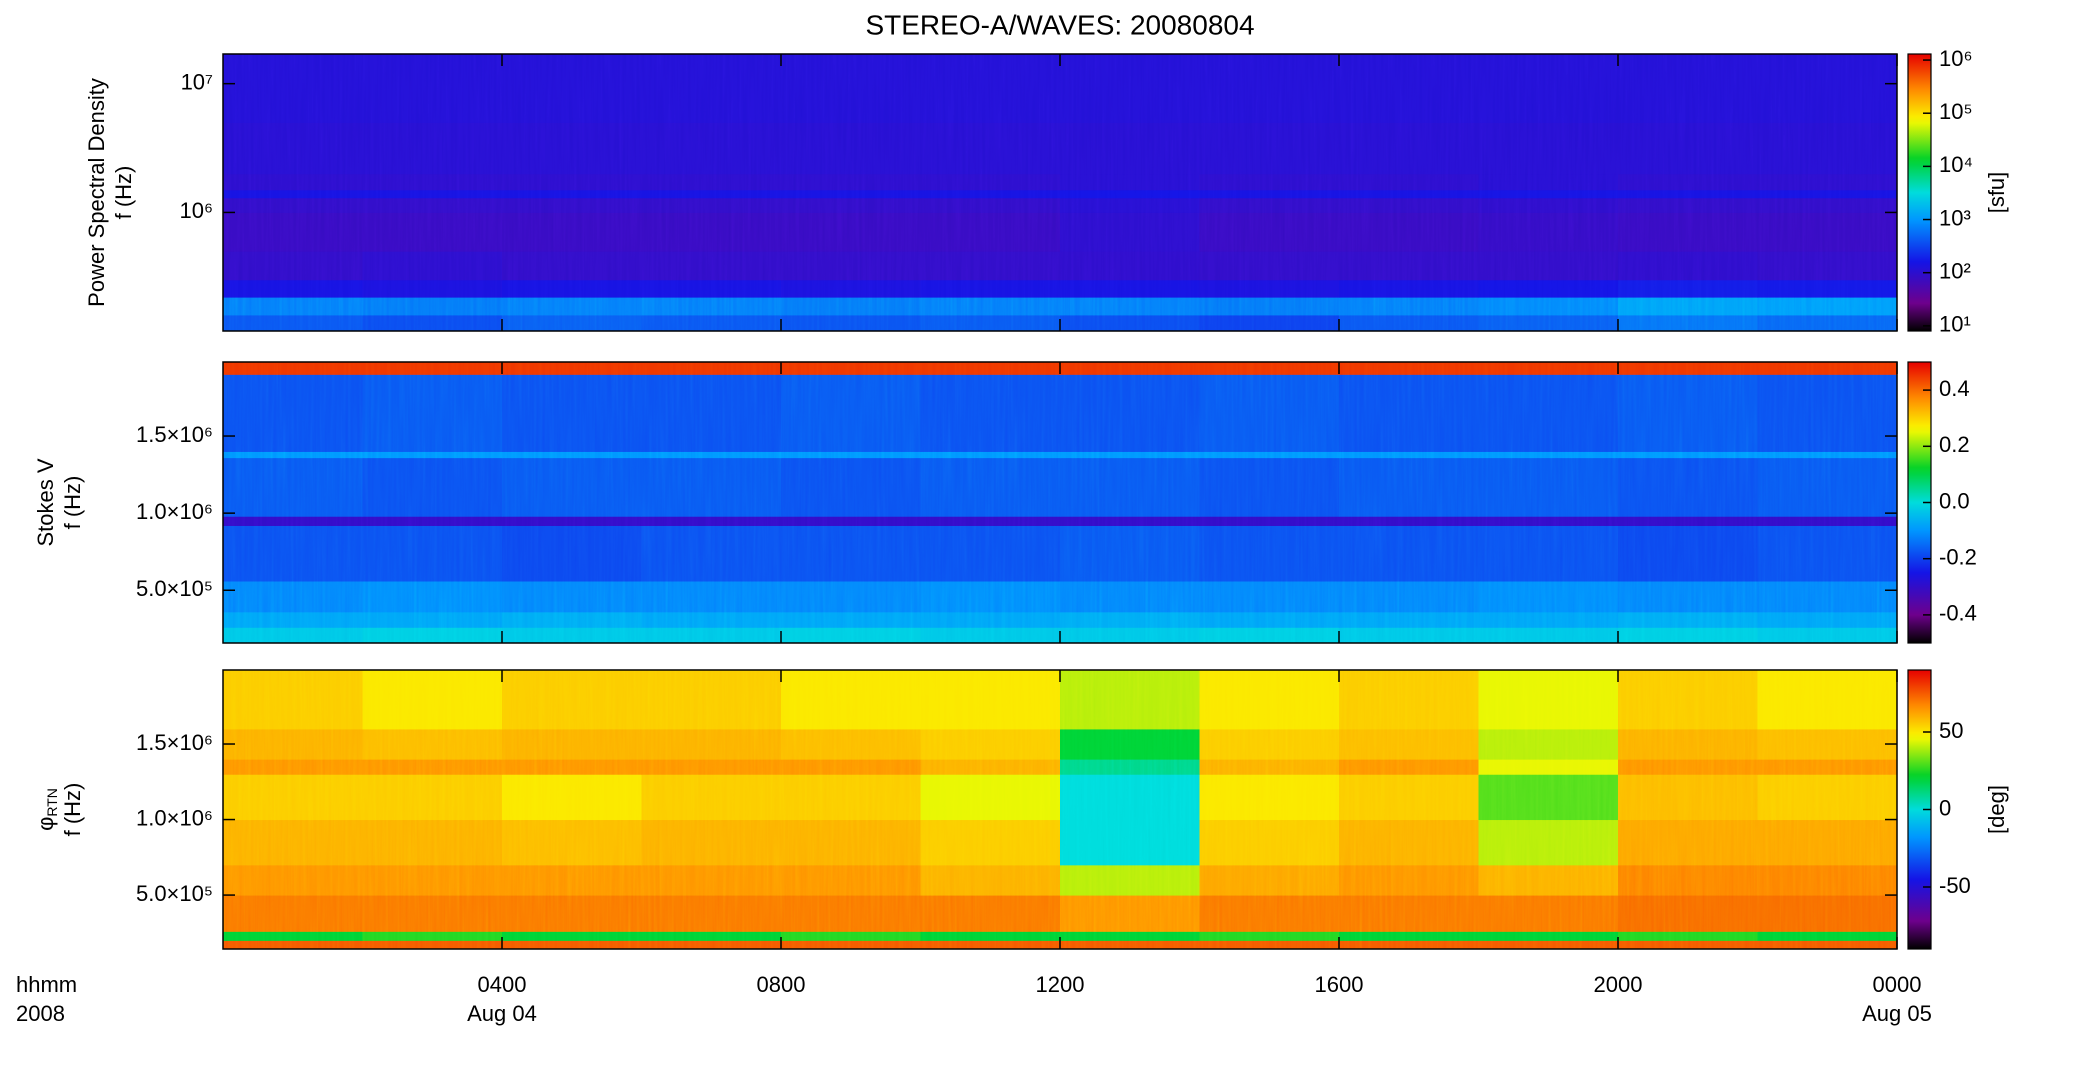 This screenshot has width=2096, height=1080. What do you see at coordinates (1897, 984) in the screenshot?
I see `x-tick-label: 0000` at bounding box center [1897, 984].